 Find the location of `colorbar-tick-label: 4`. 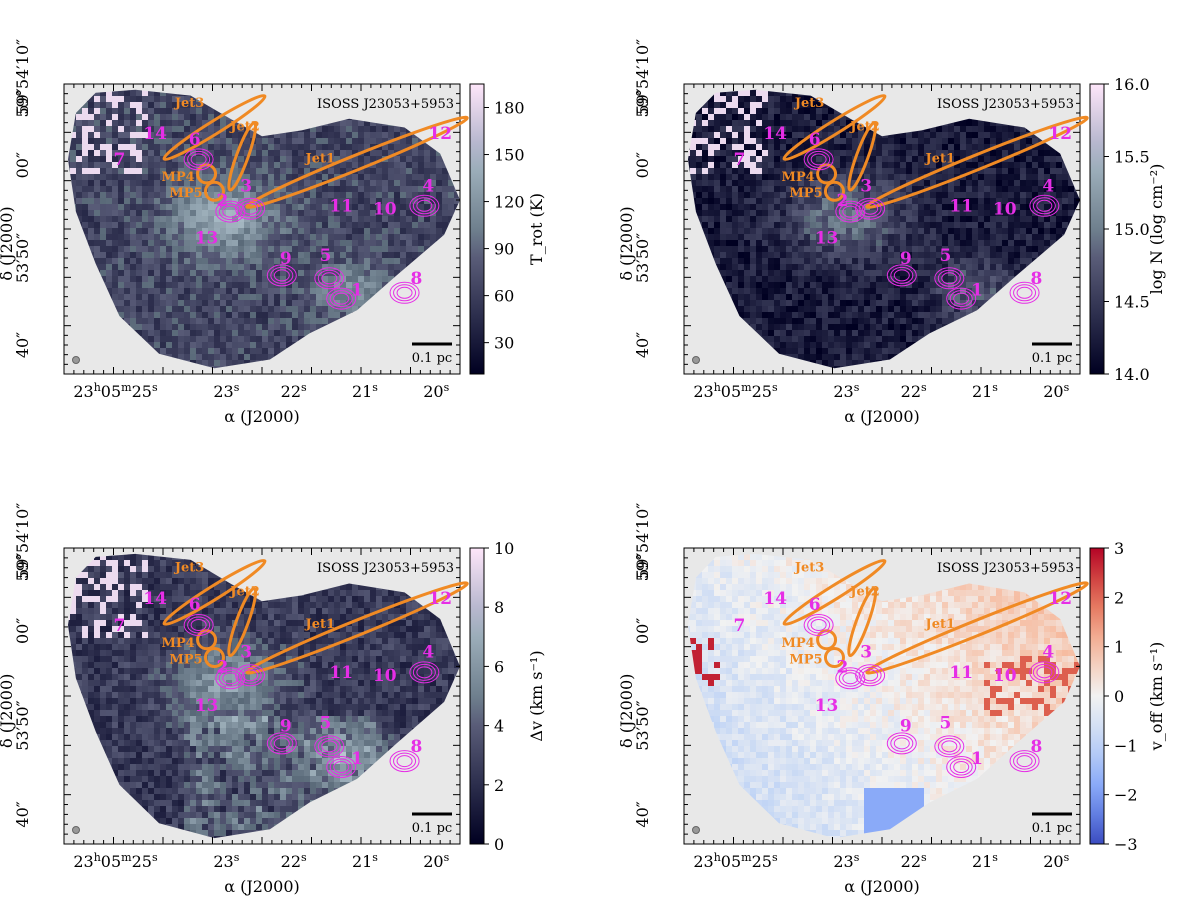

colorbar-tick-label: 4 is located at coordinates (499, 726).